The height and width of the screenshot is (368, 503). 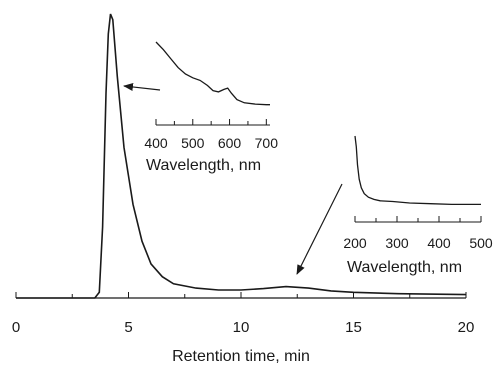 I want to click on x-axis-label: Retention time, min, so click(x=241, y=356).